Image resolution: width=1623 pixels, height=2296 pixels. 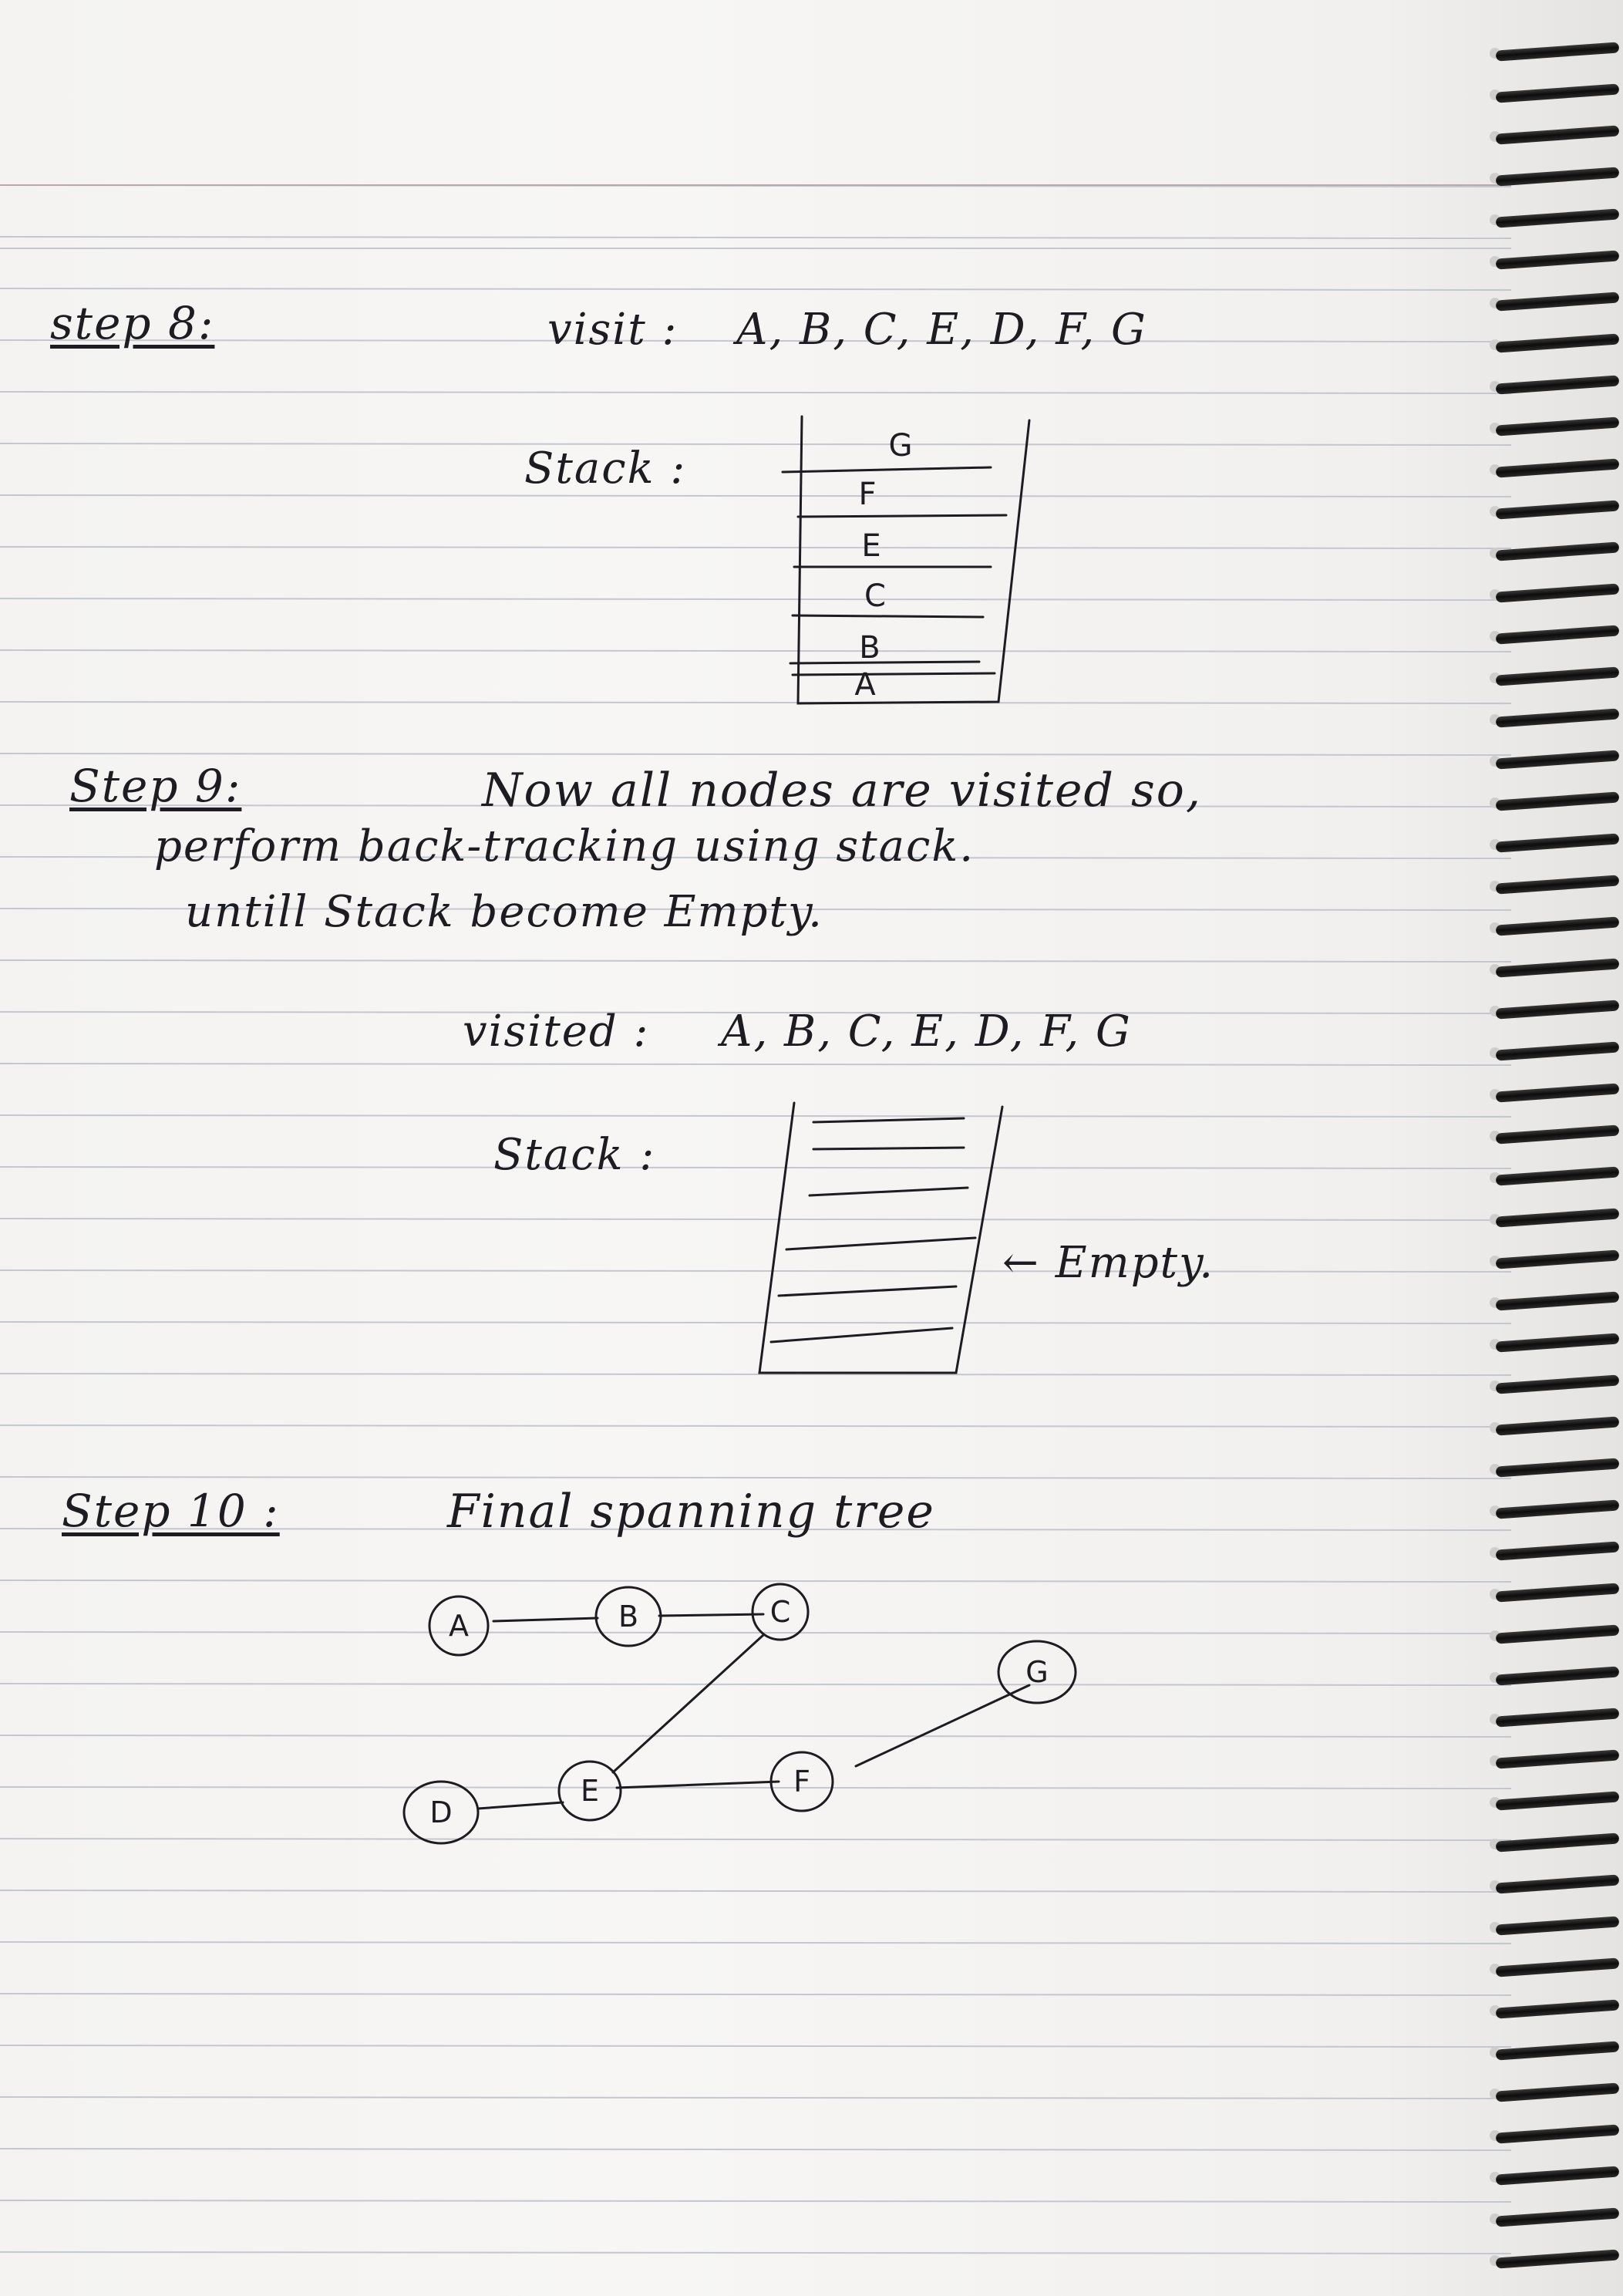 I want to click on node-labels: A B C D E F G, so click(x=738, y=1712).